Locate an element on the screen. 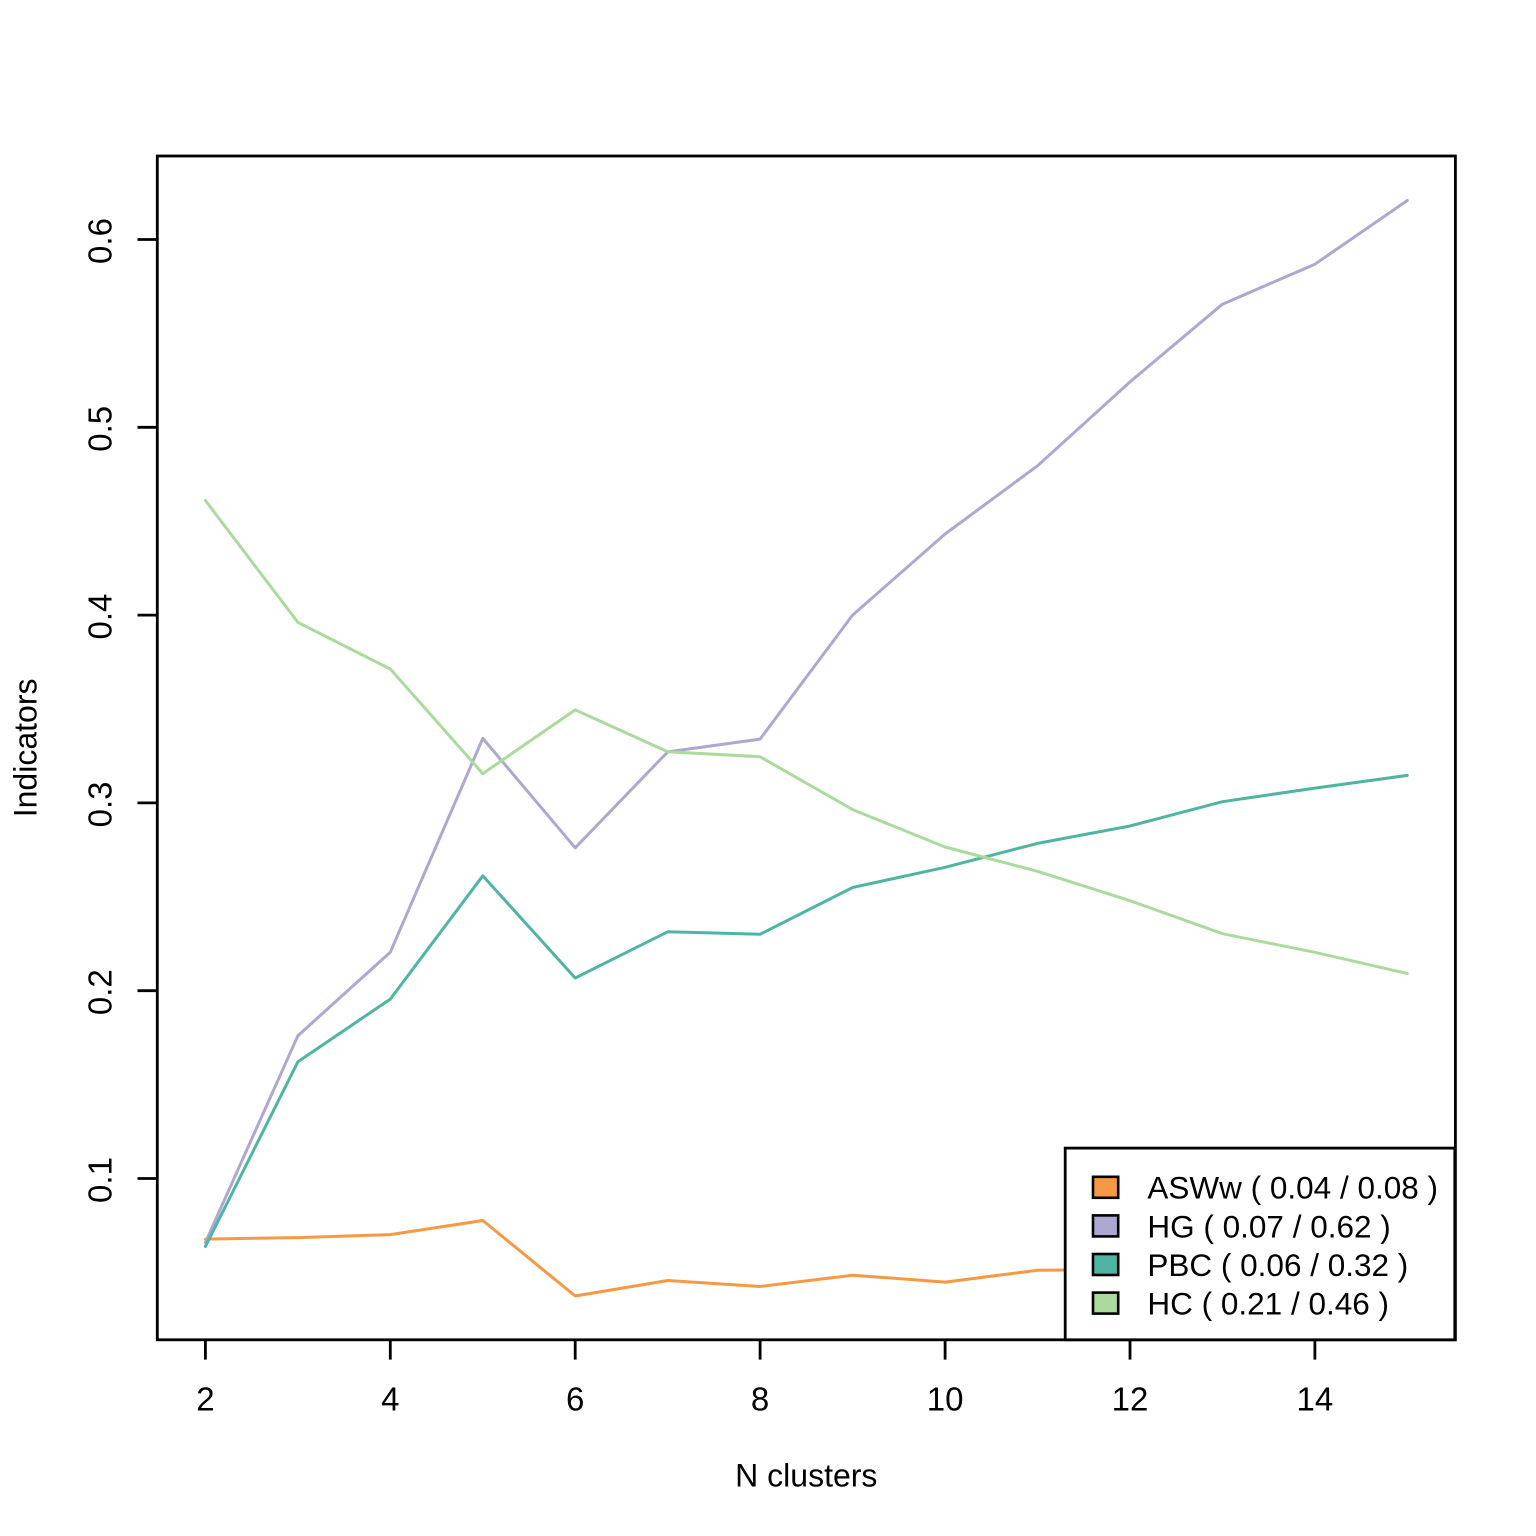  svg-text: PBC ( 0.06 / 0.32 ) is located at coordinates (1277, 1265).